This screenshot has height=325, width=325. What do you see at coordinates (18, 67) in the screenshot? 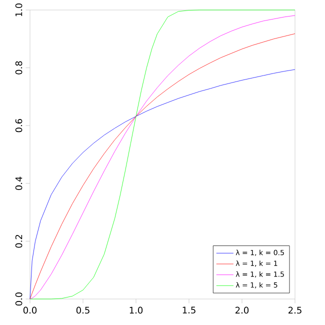
I see `y-tick-label: 0.8` at bounding box center [18, 67].